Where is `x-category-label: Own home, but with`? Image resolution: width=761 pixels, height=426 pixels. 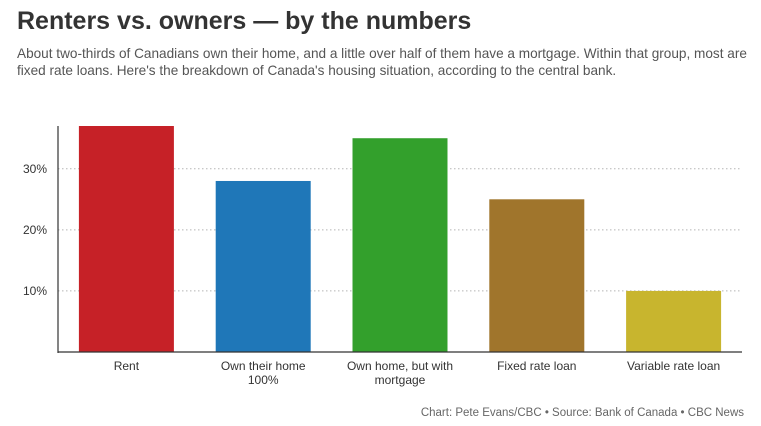
x-category-label: Own home, but with is located at coordinates (400, 366).